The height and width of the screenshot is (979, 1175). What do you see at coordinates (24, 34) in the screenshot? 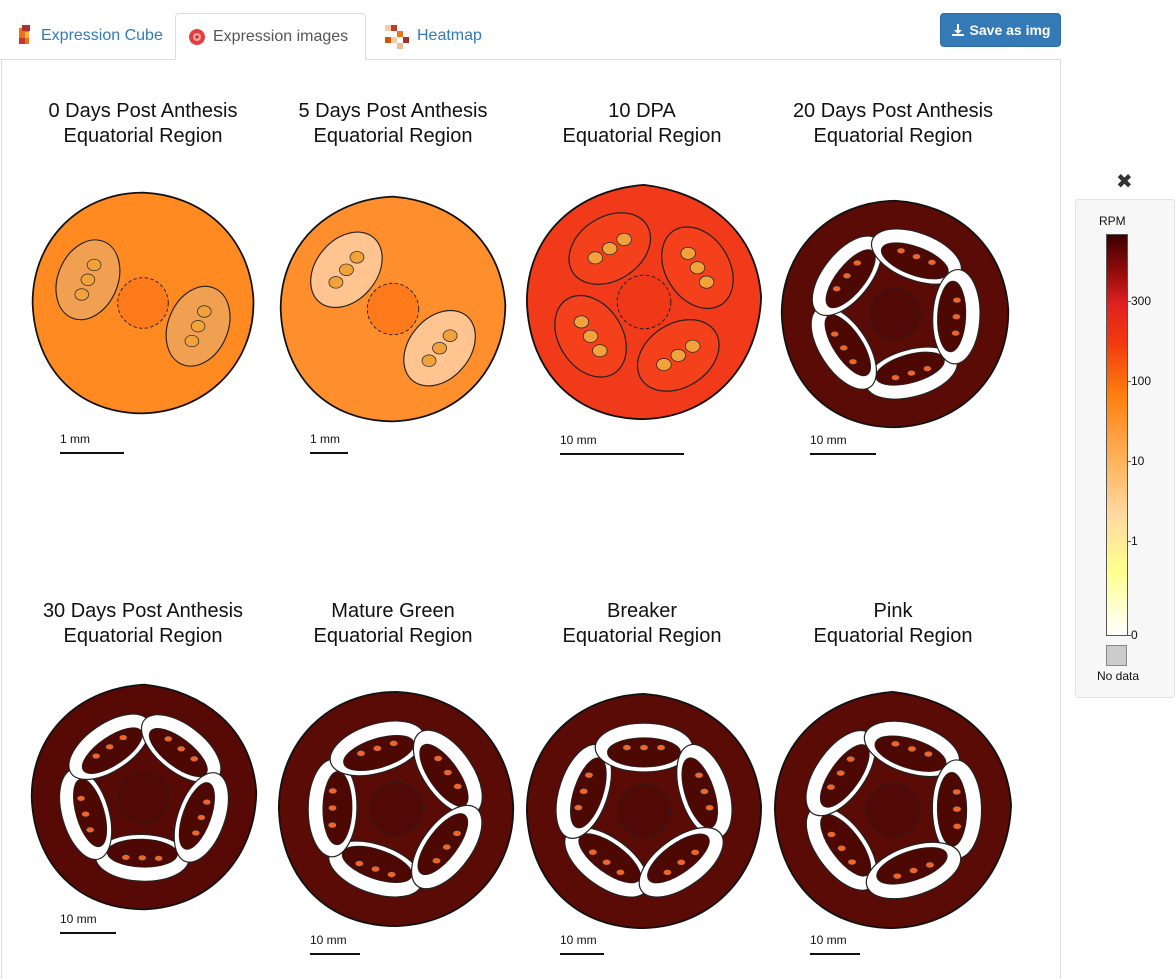
I see `cube-icon` at bounding box center [24, 34].